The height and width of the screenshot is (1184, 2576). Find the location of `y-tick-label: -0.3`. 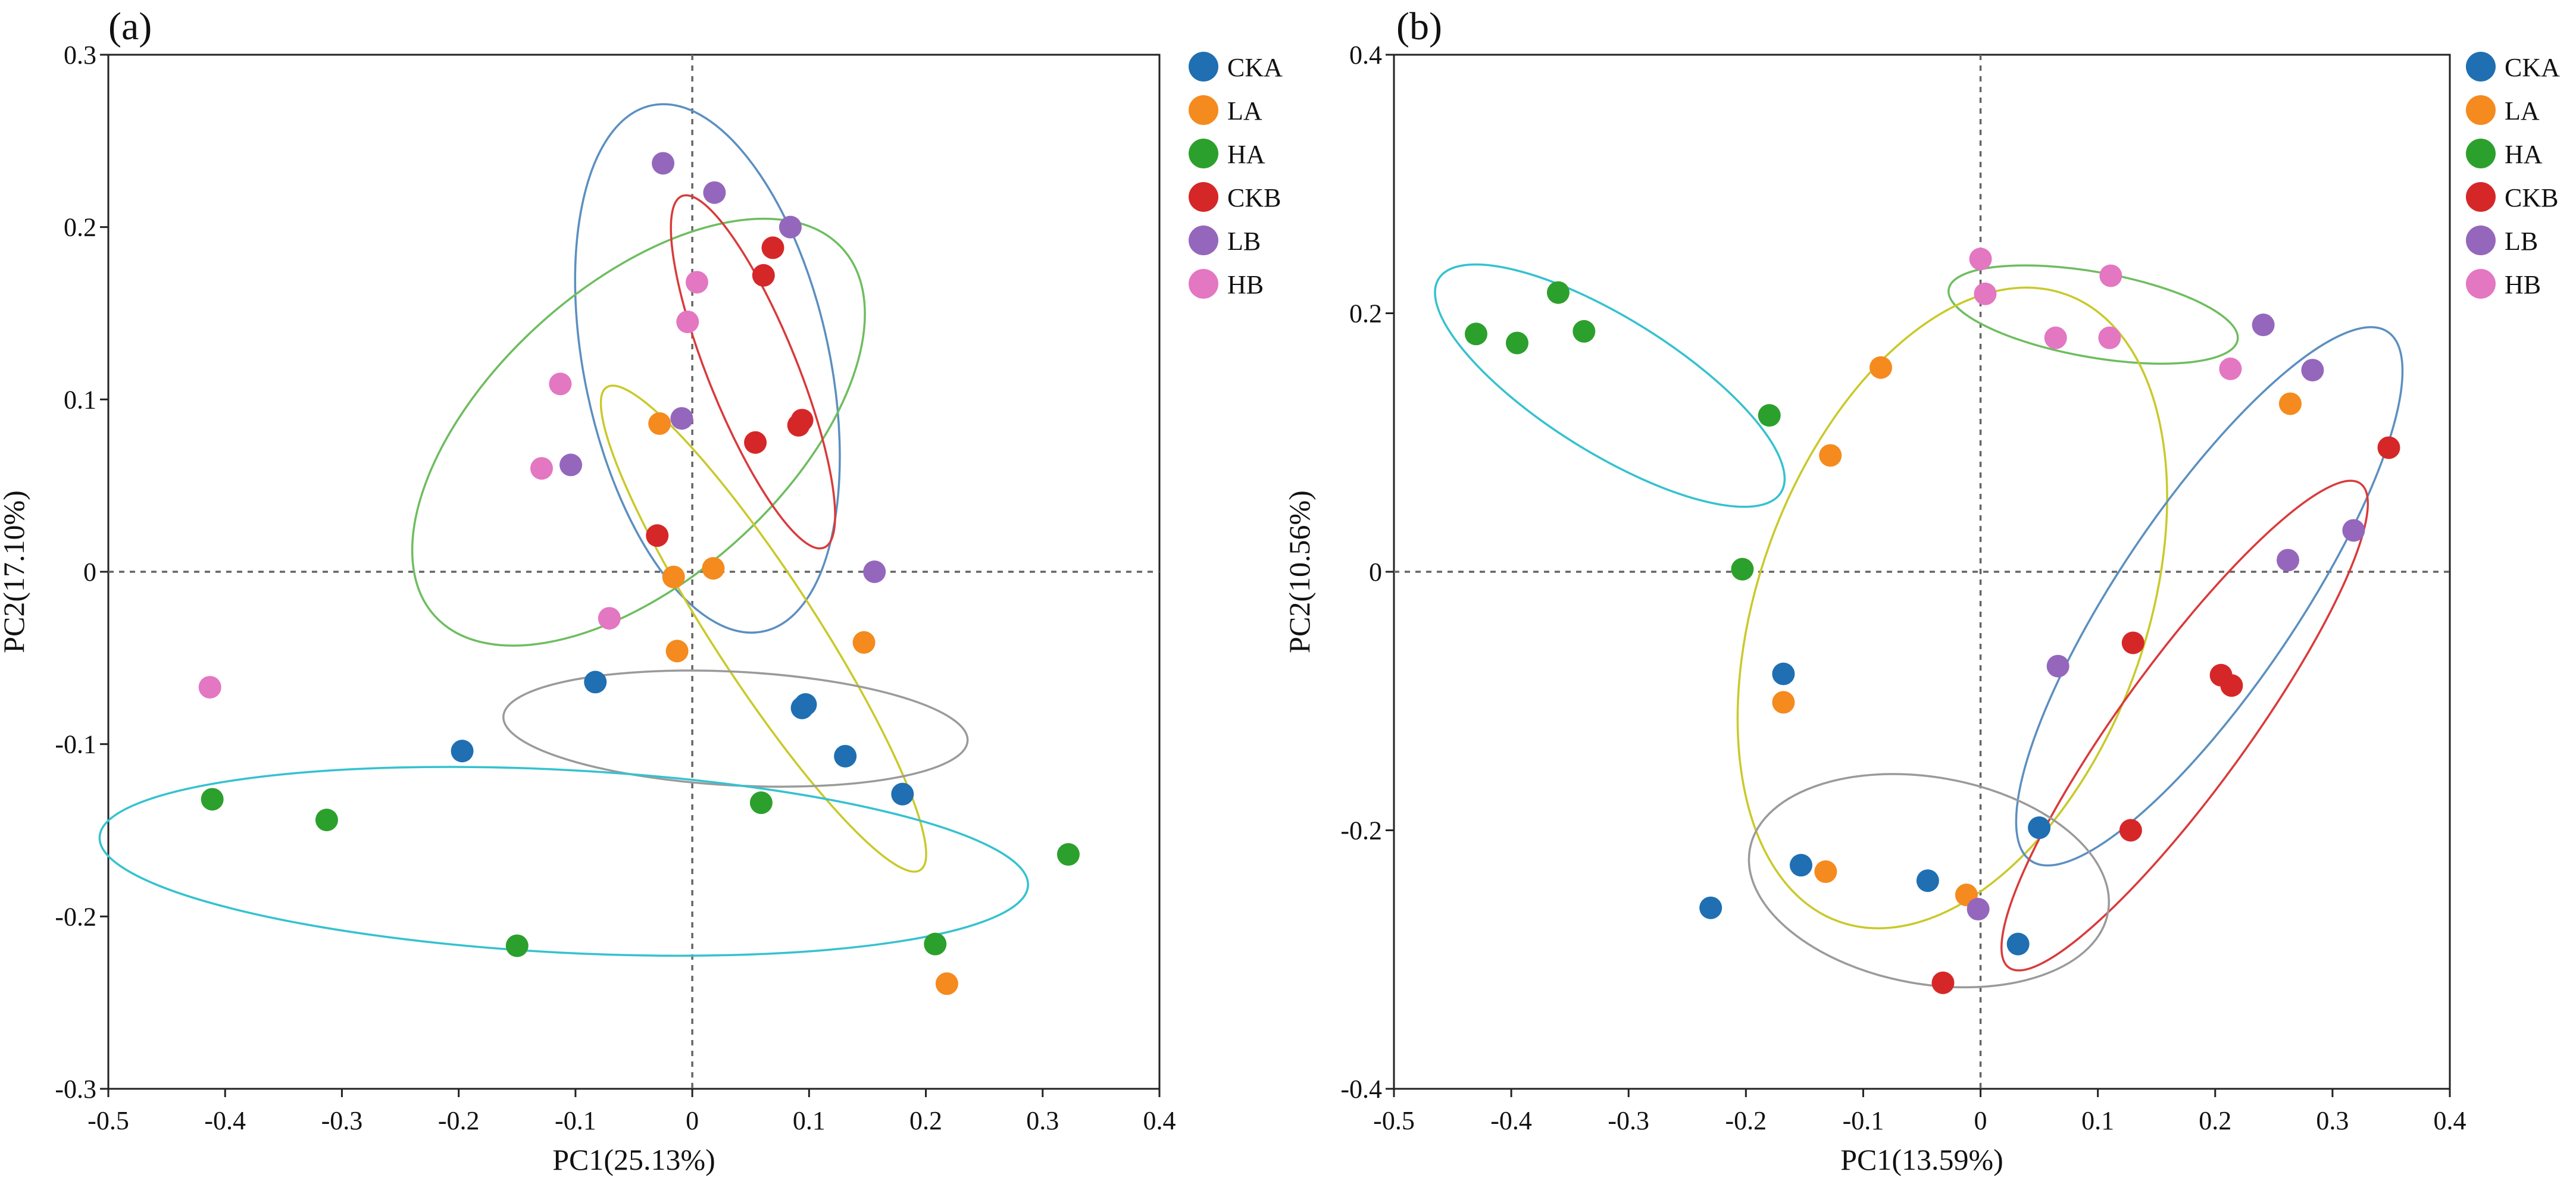

y-tick-label: -0.3 is located at coordinates (75, 1089).